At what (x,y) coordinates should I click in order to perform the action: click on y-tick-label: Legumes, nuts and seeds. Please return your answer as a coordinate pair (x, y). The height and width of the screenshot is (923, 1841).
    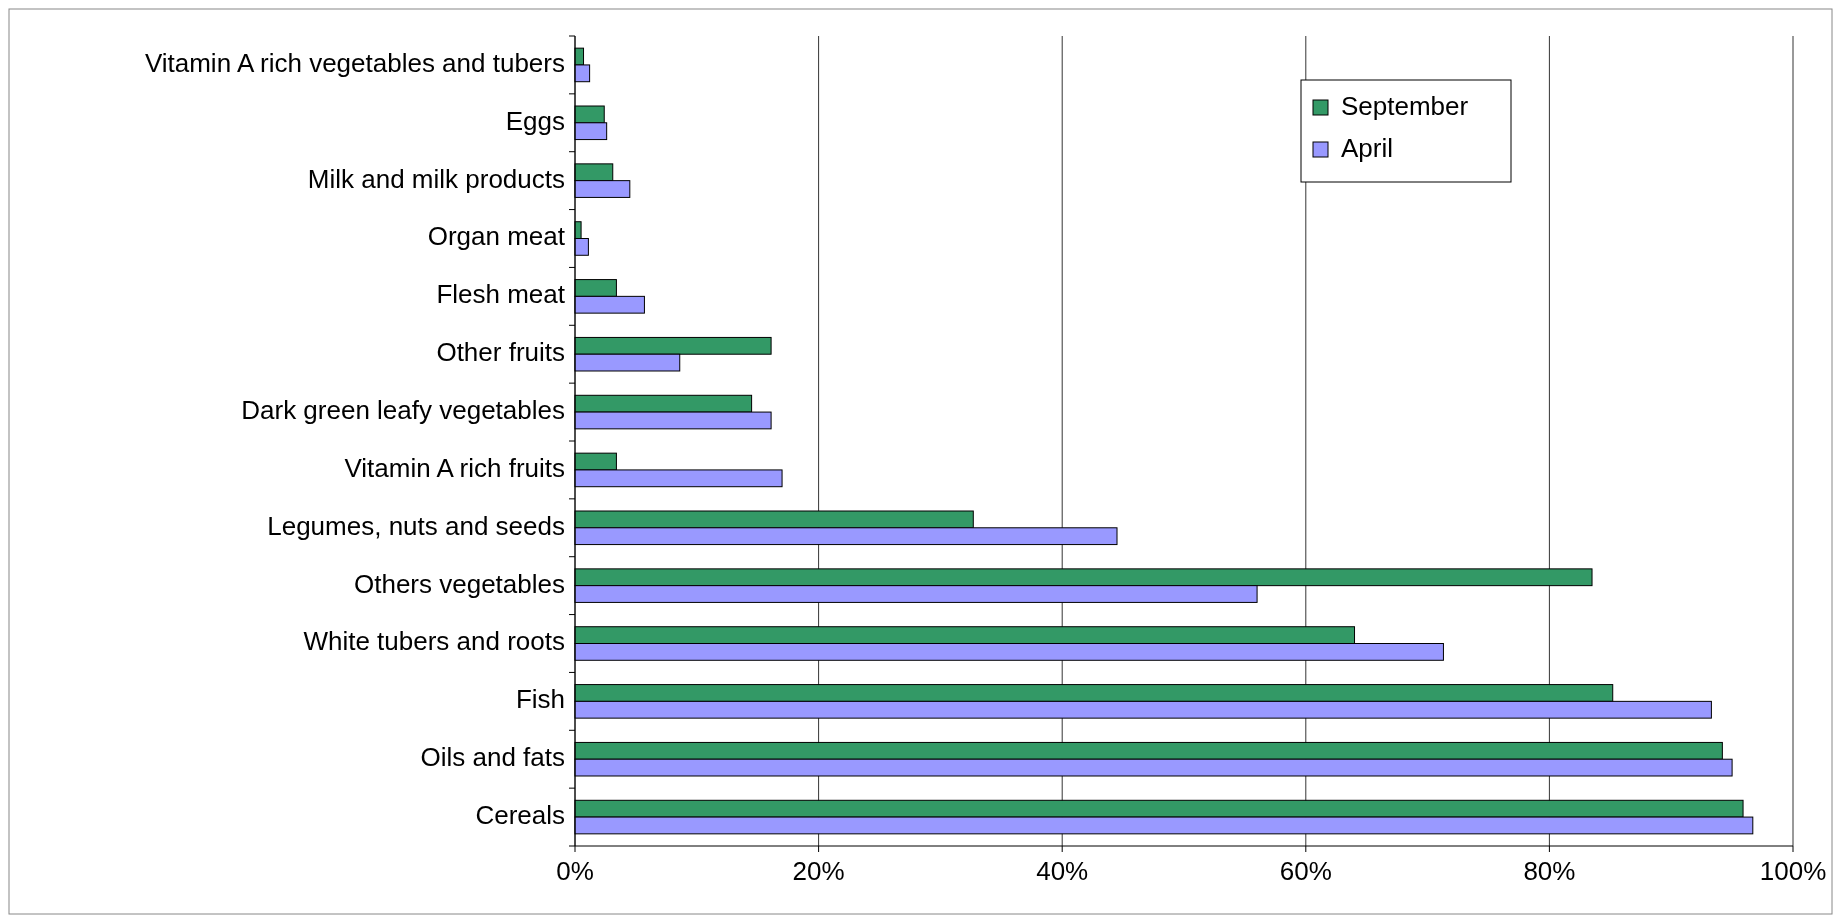
    Looking at the image, I should click on (416, 525).